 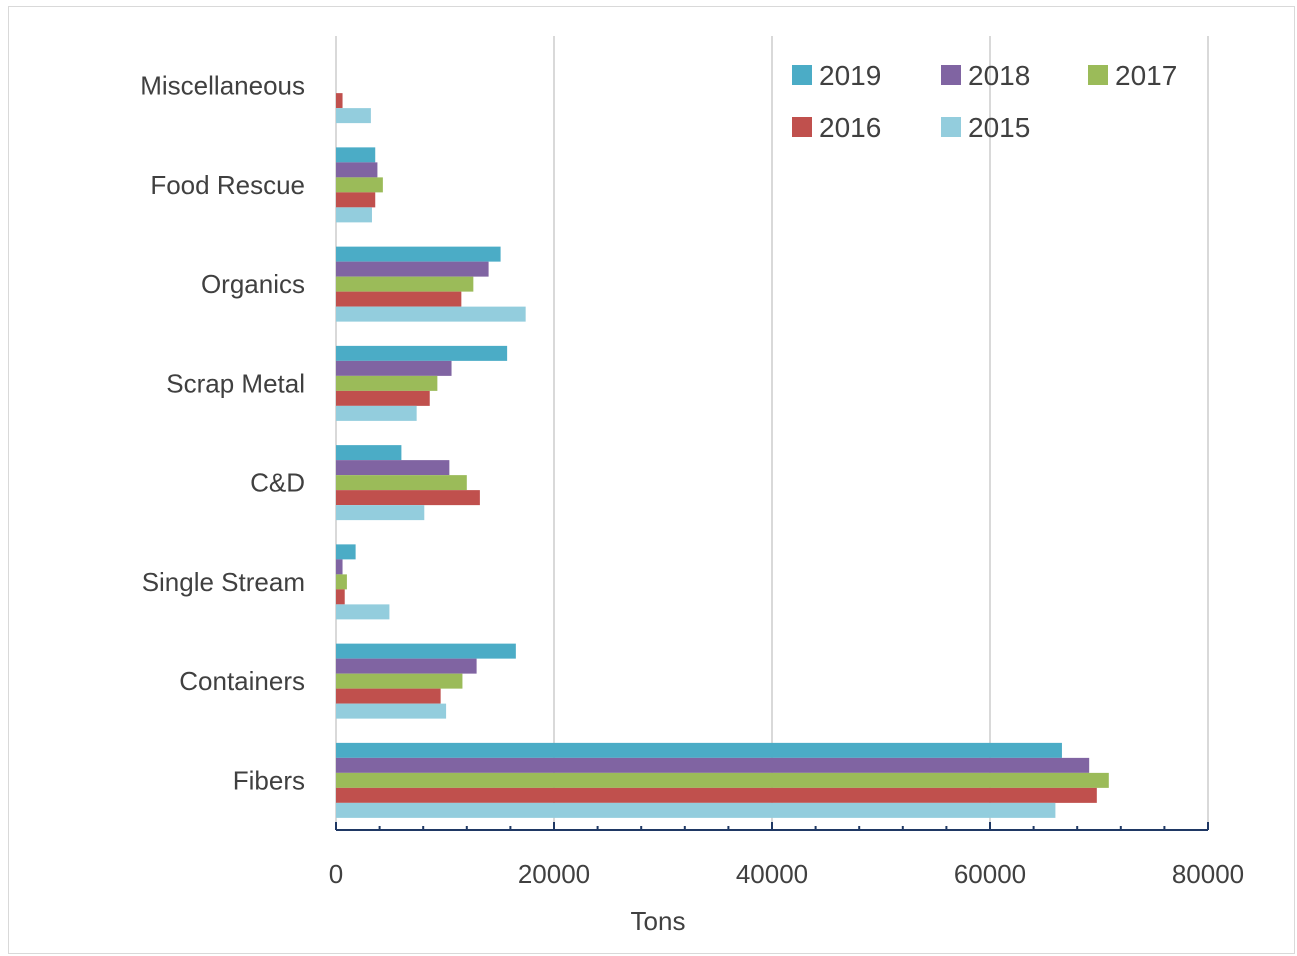 I want to click on legend-label: 2015, so click(x=999, y=127).